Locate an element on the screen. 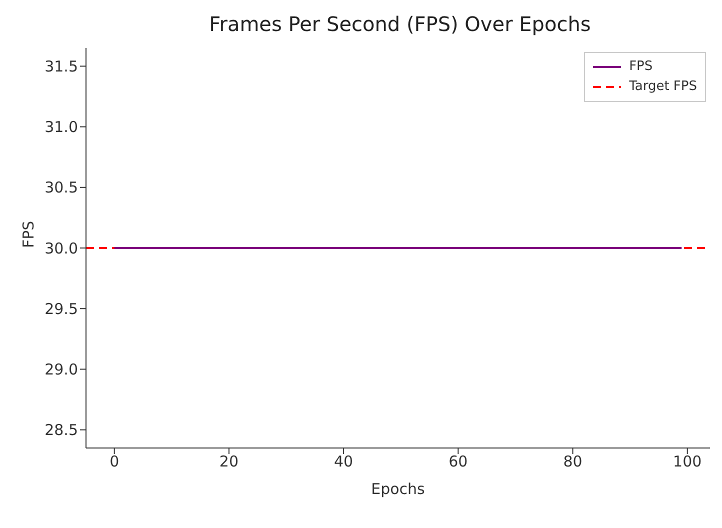 The image size is (722, 528). y-tick-label: 28.5 is located at coordinates (61, 430).